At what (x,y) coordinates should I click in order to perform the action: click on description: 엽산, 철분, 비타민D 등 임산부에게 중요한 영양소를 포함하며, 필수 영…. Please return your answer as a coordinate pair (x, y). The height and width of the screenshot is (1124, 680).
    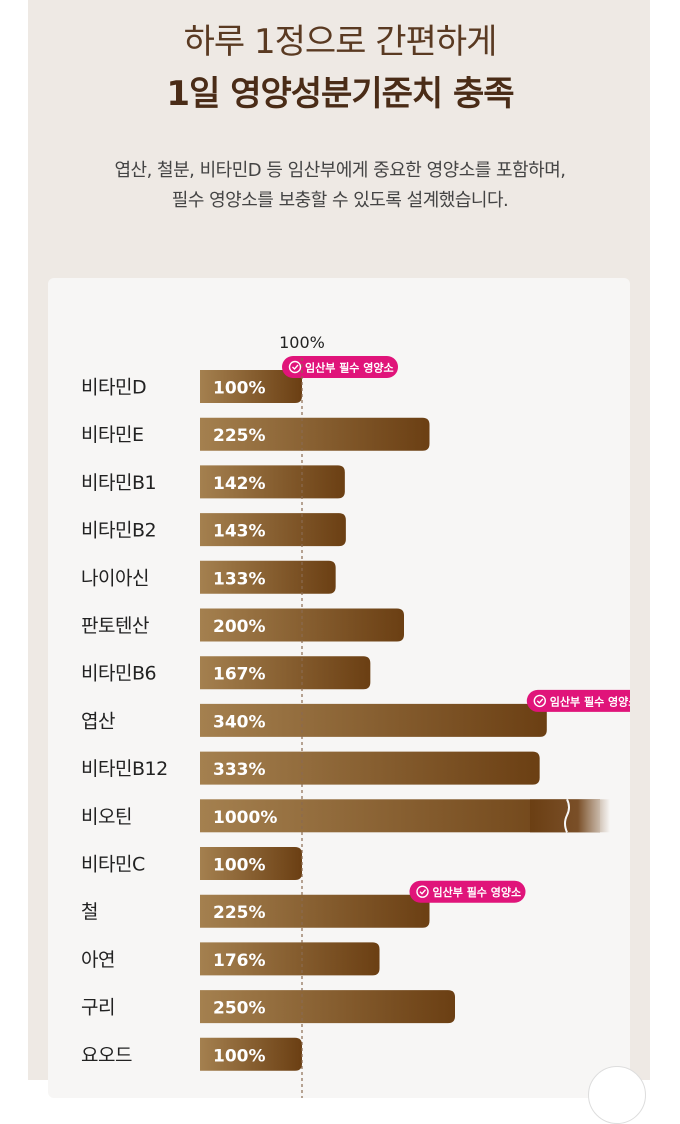
    Looking at the image, I should click on (340, 186).